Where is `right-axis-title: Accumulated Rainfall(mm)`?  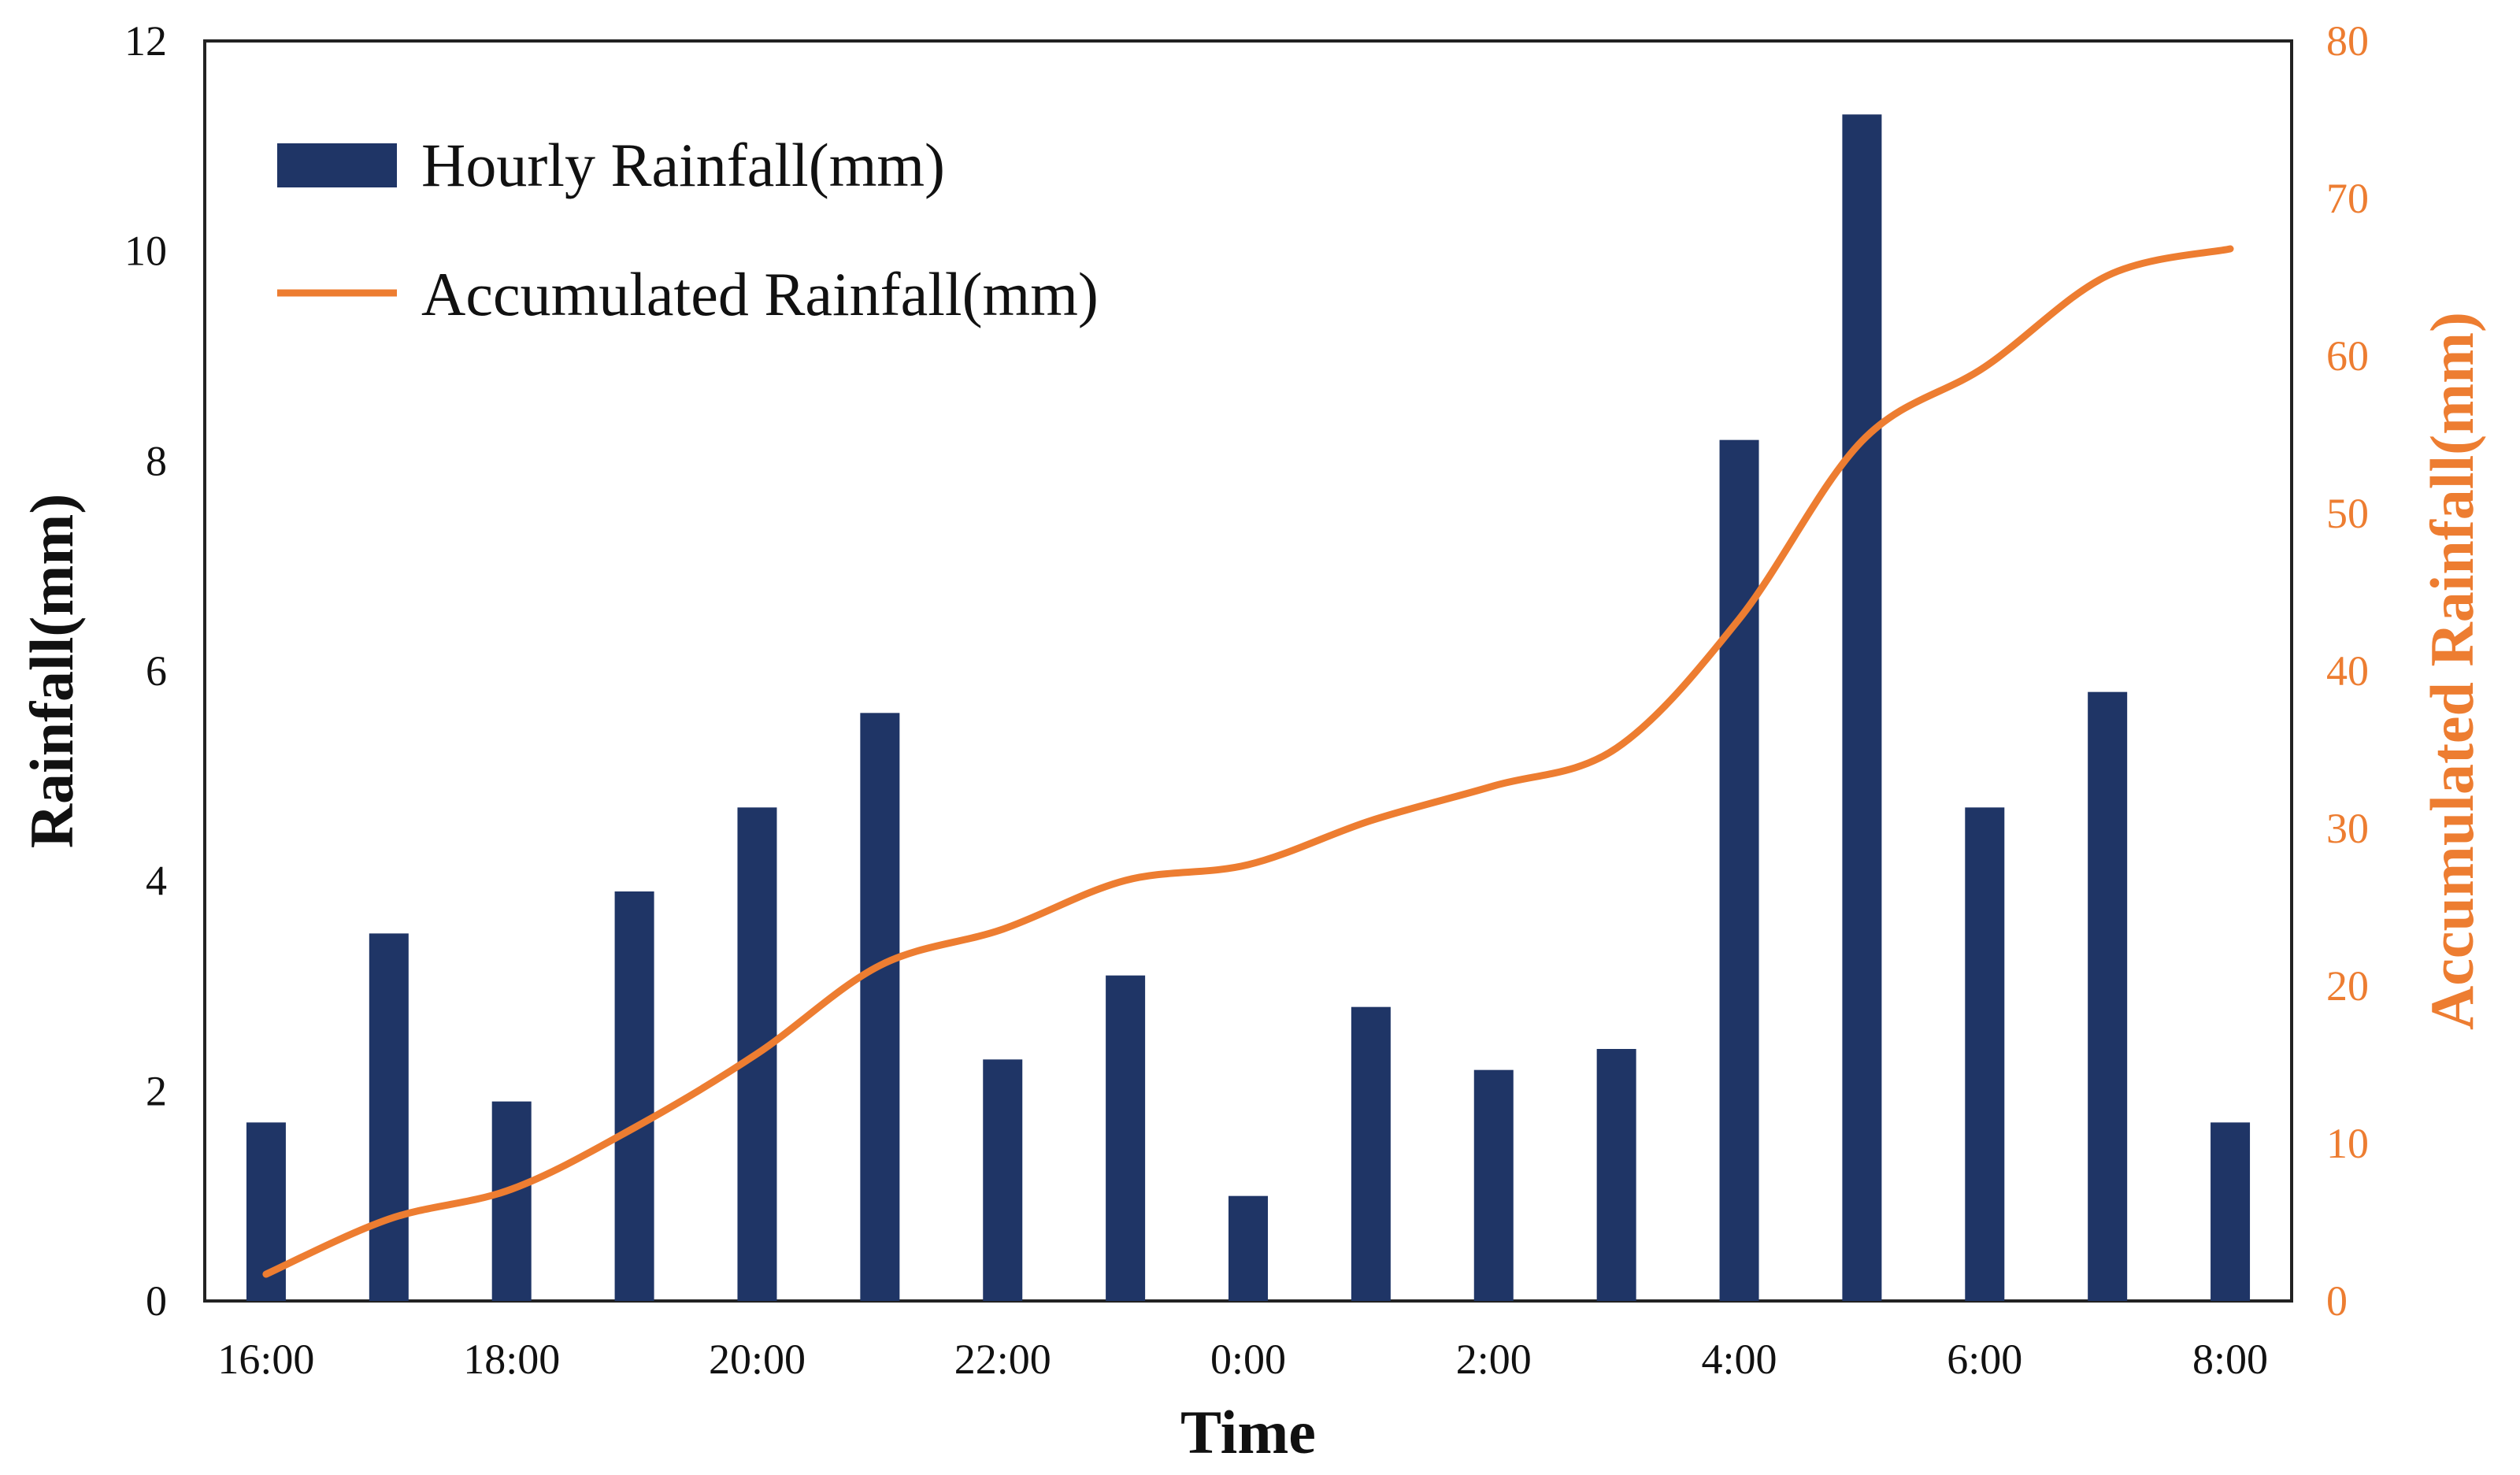 right-axis-title: Accumulated Rainfall(mm) is located at coordinates (2452, 671).